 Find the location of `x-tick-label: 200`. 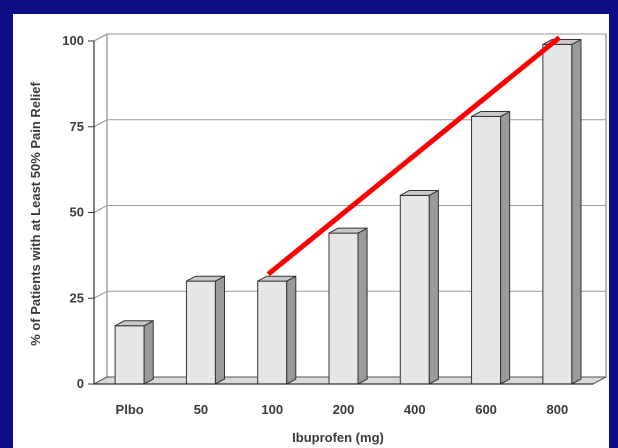

x-tick-label: 200 is located at coordinates (344, 409).